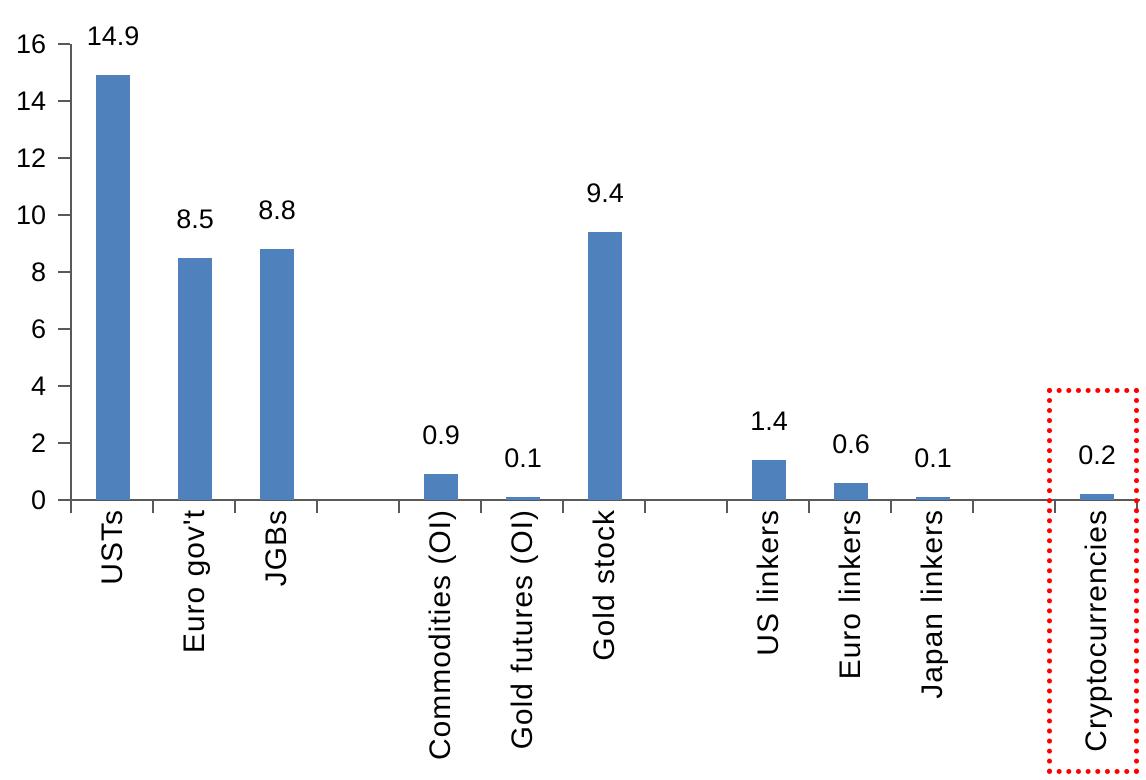 This screenshot has width=1146, height=780. What do you see at coordinates (71, 273) in the screenshot?
I see `y-axis-line` at bounding box center [71, 273].